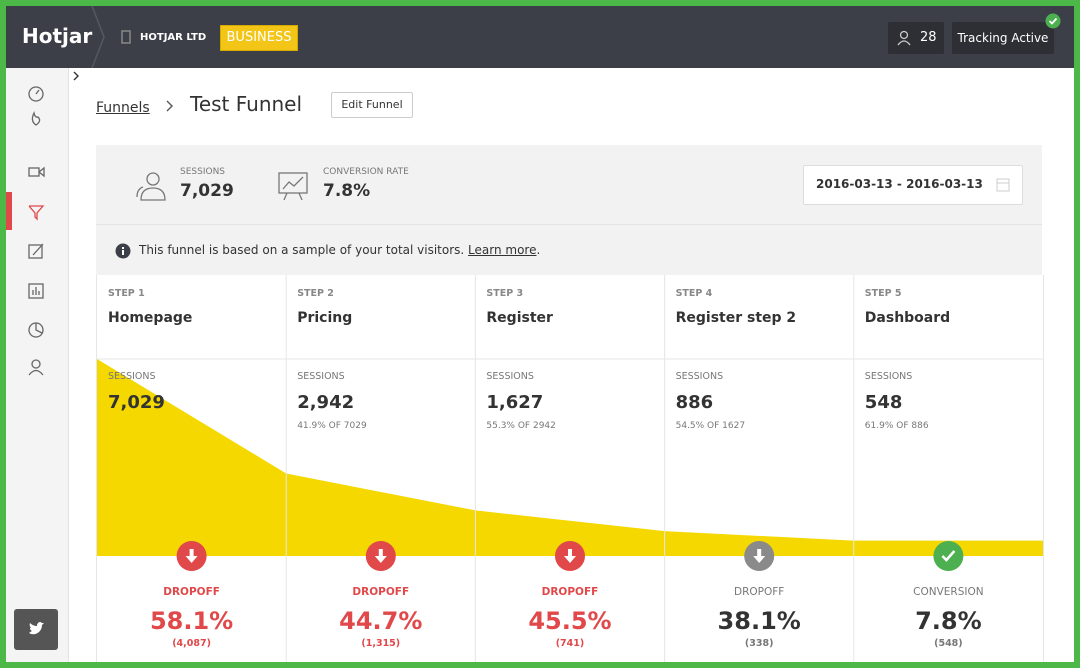 The image size is (1080, 668). I want to click on conversion-rate: 7.8%, so click(347, 191).